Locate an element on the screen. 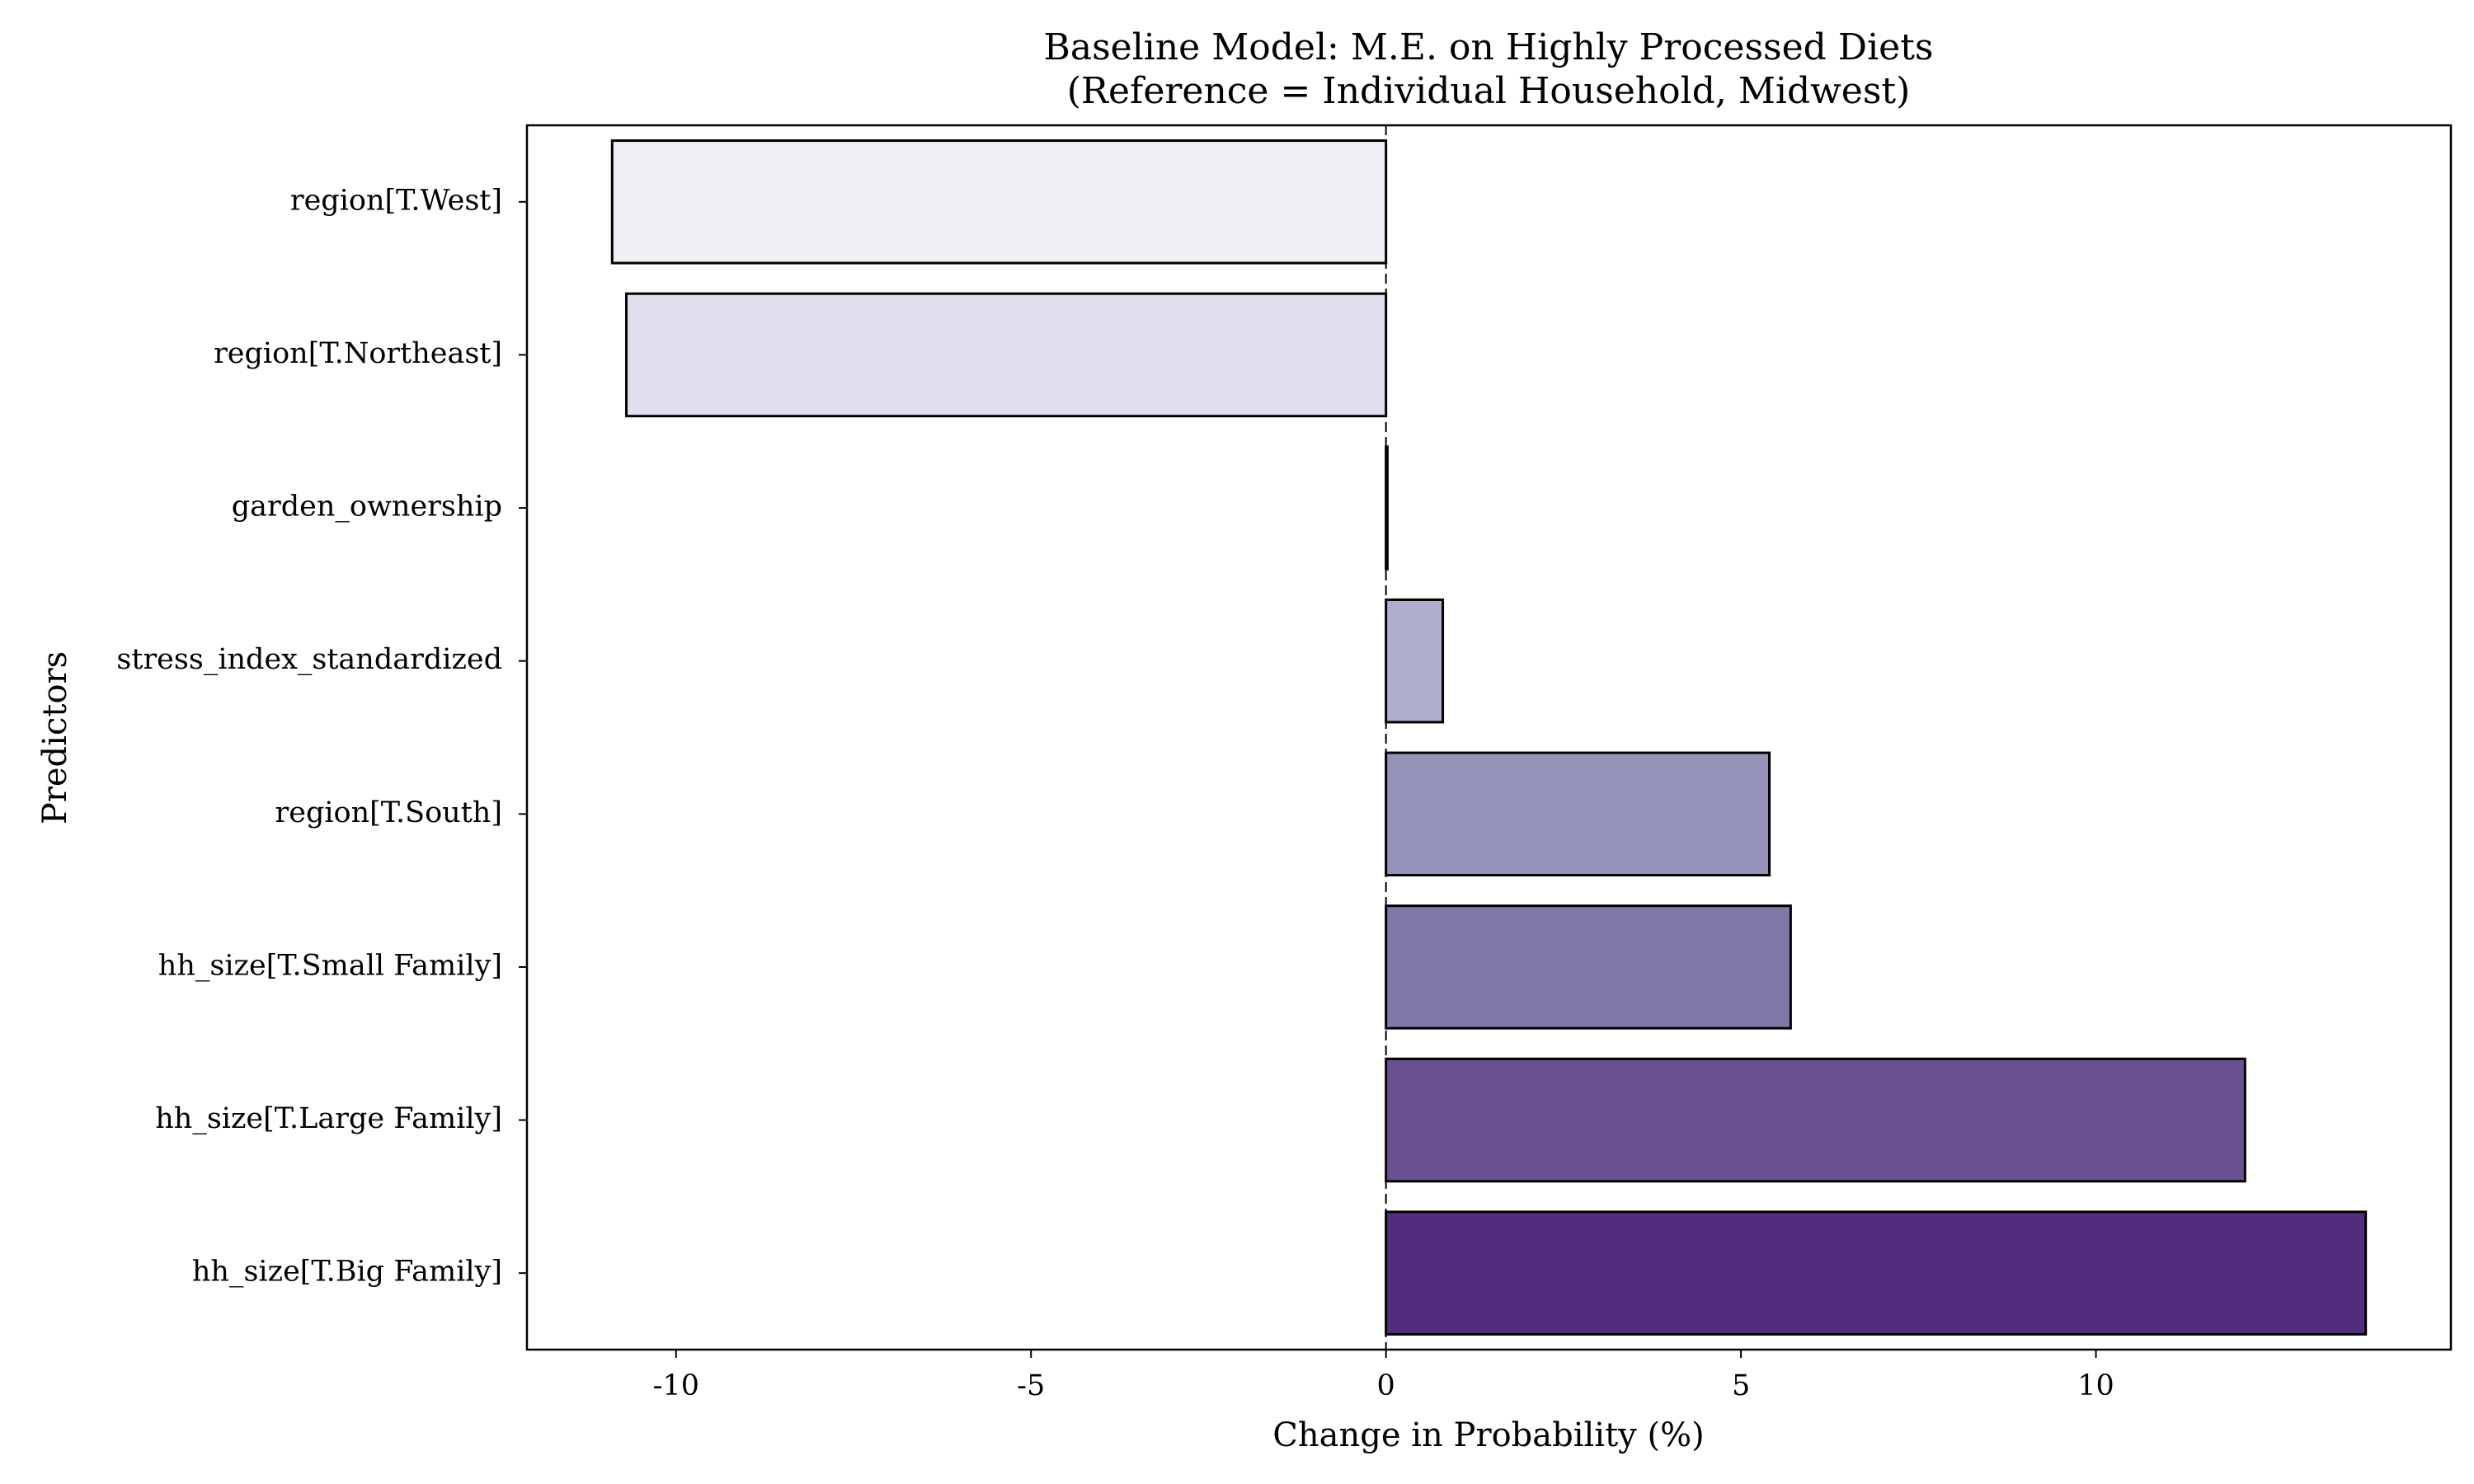  y-tick-label: garden_ownership is located at coordinates (367, 508).